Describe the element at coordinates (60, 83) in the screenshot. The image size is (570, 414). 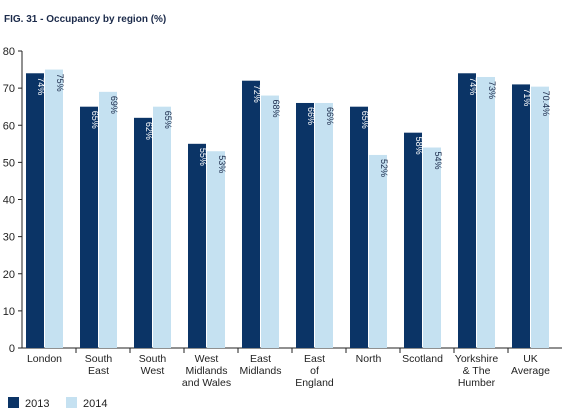
I see `data-label: 75%` at that location.